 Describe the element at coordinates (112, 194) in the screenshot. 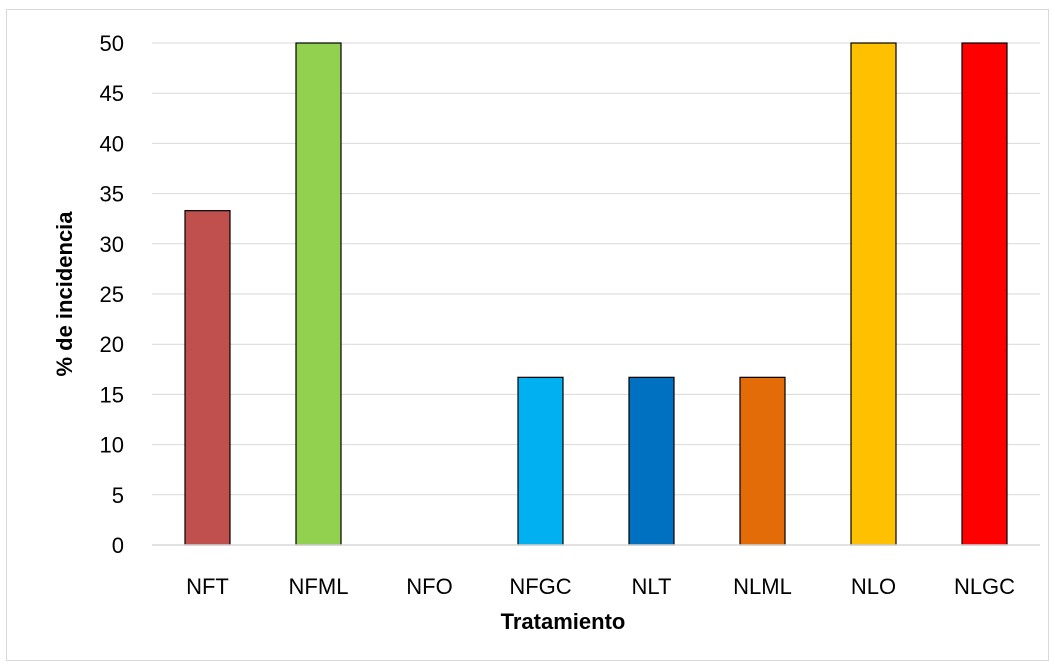

I see `y-tick-label: 35` at that location.